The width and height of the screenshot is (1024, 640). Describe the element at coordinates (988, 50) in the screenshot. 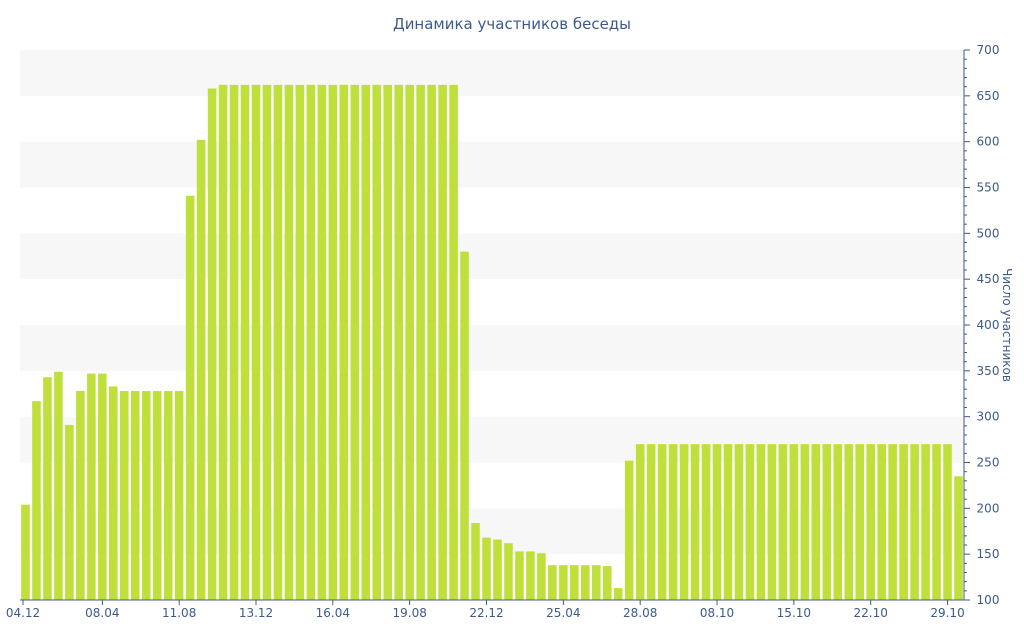

I see `y-tick-label: 700` at that location.